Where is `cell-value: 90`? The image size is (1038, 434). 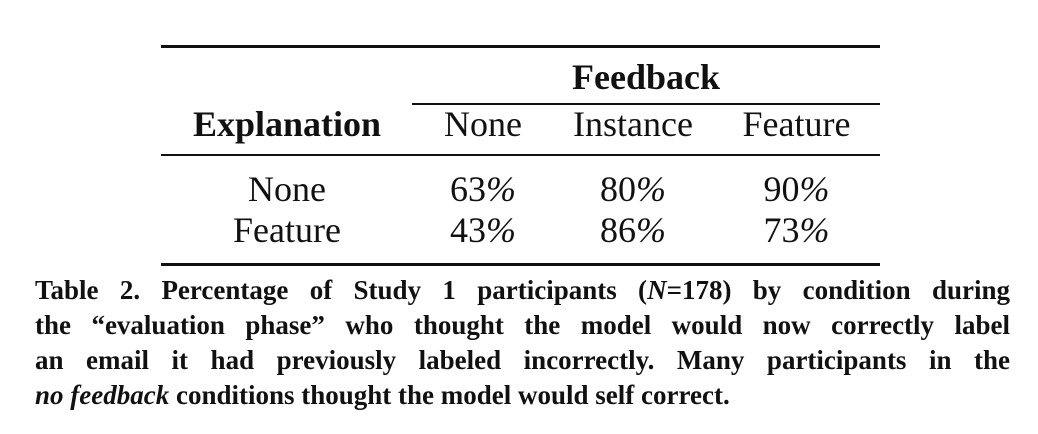 cell-value: 90 is located at coordinates (781, 189).